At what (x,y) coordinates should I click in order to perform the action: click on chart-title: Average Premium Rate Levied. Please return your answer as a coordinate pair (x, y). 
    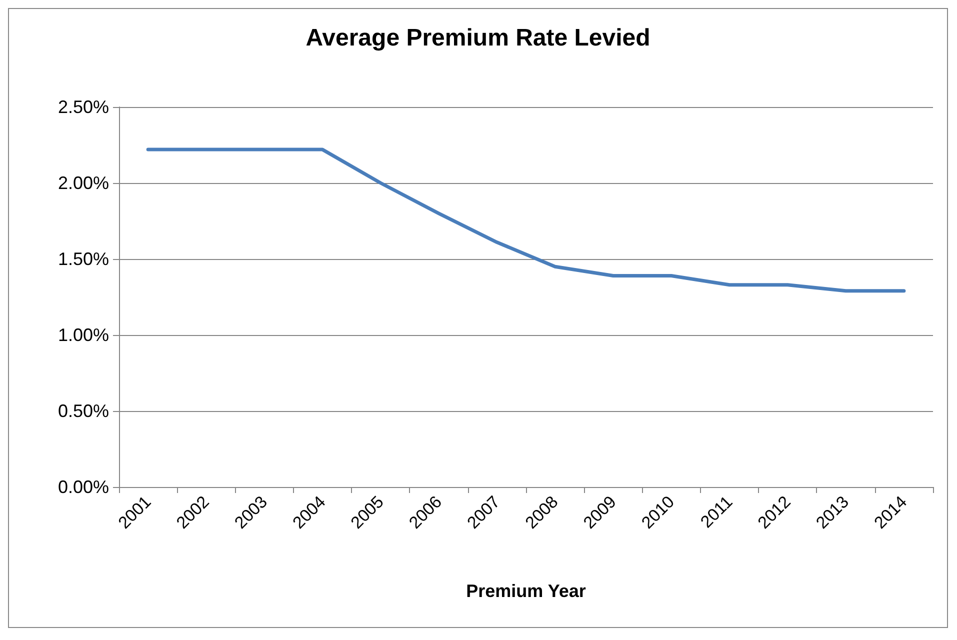
    Looking at the image, I should click on (478, 38).